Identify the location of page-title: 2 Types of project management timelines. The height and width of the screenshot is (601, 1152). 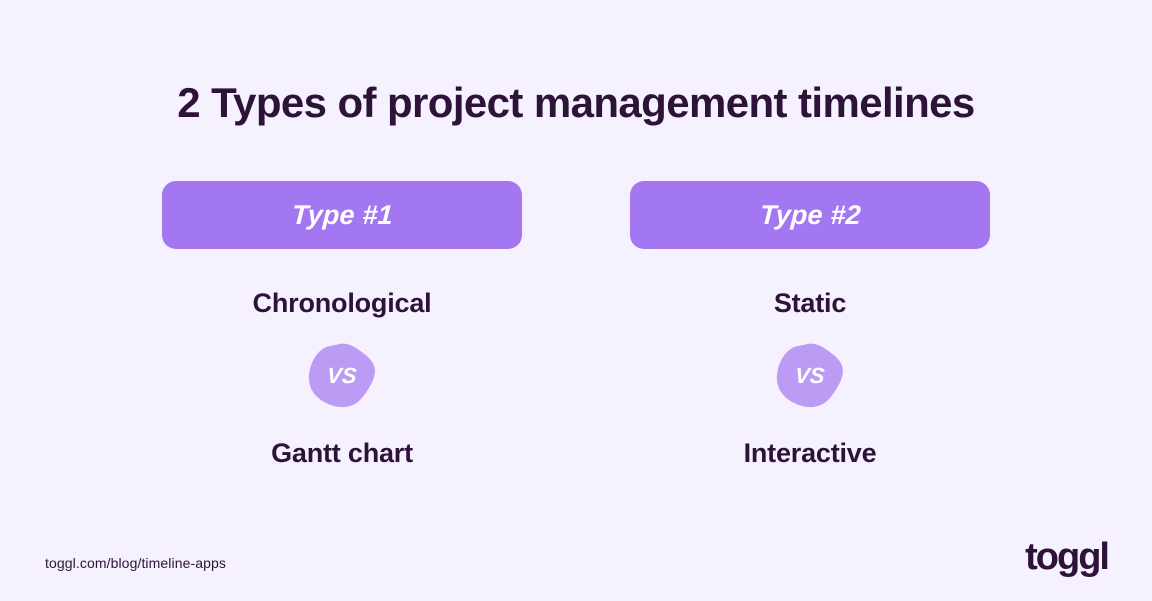
(576, 103).